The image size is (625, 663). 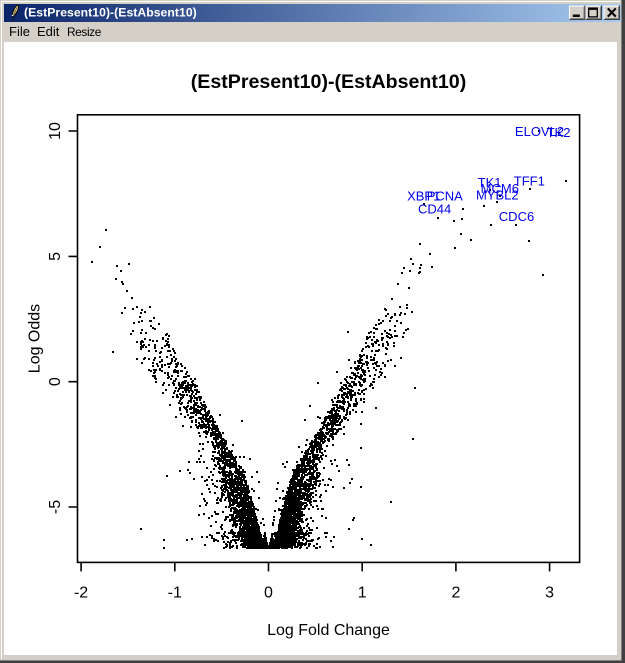 What do you see at coordinates (362, 593) in the screenshot?
I see `svg-text: 1` at bounding box center [362, 593].